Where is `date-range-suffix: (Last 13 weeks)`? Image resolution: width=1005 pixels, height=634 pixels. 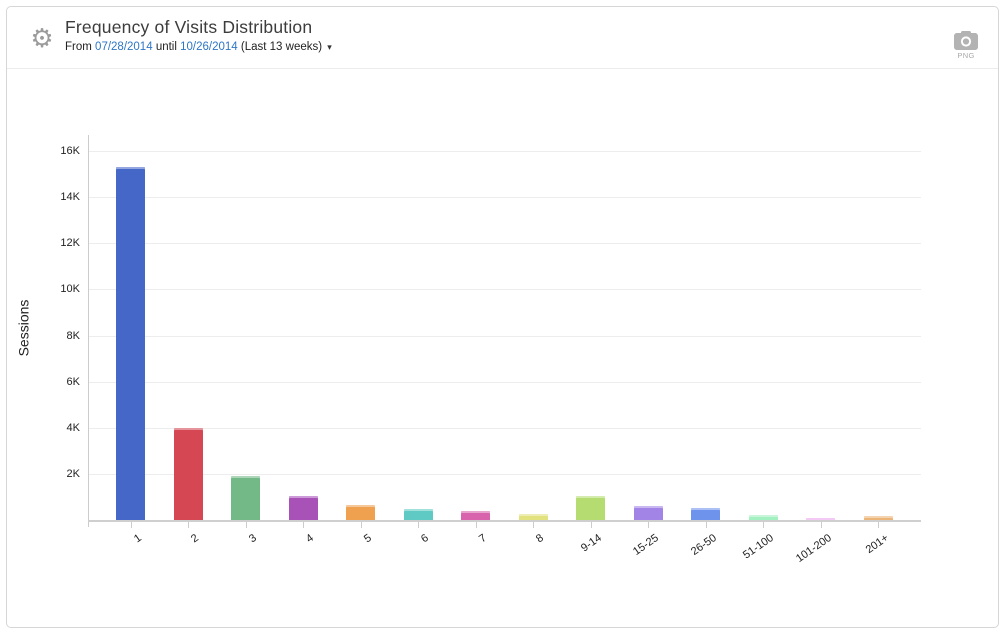 date-range-suffix: (Last 13 weeks) is located at coordinates (281, 47).